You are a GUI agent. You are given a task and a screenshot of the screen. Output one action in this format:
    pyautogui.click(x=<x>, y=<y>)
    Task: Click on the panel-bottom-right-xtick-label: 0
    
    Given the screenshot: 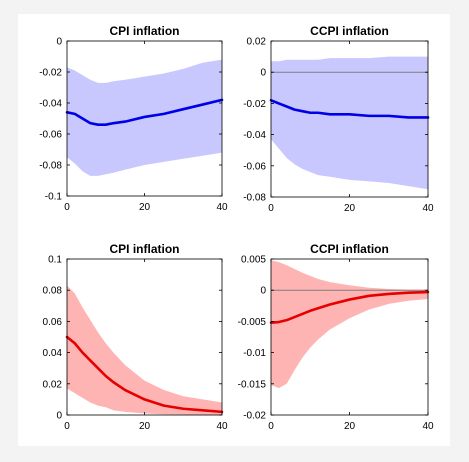 What is the action you would take?
    pyautogui.click(x=271, y=426)
    